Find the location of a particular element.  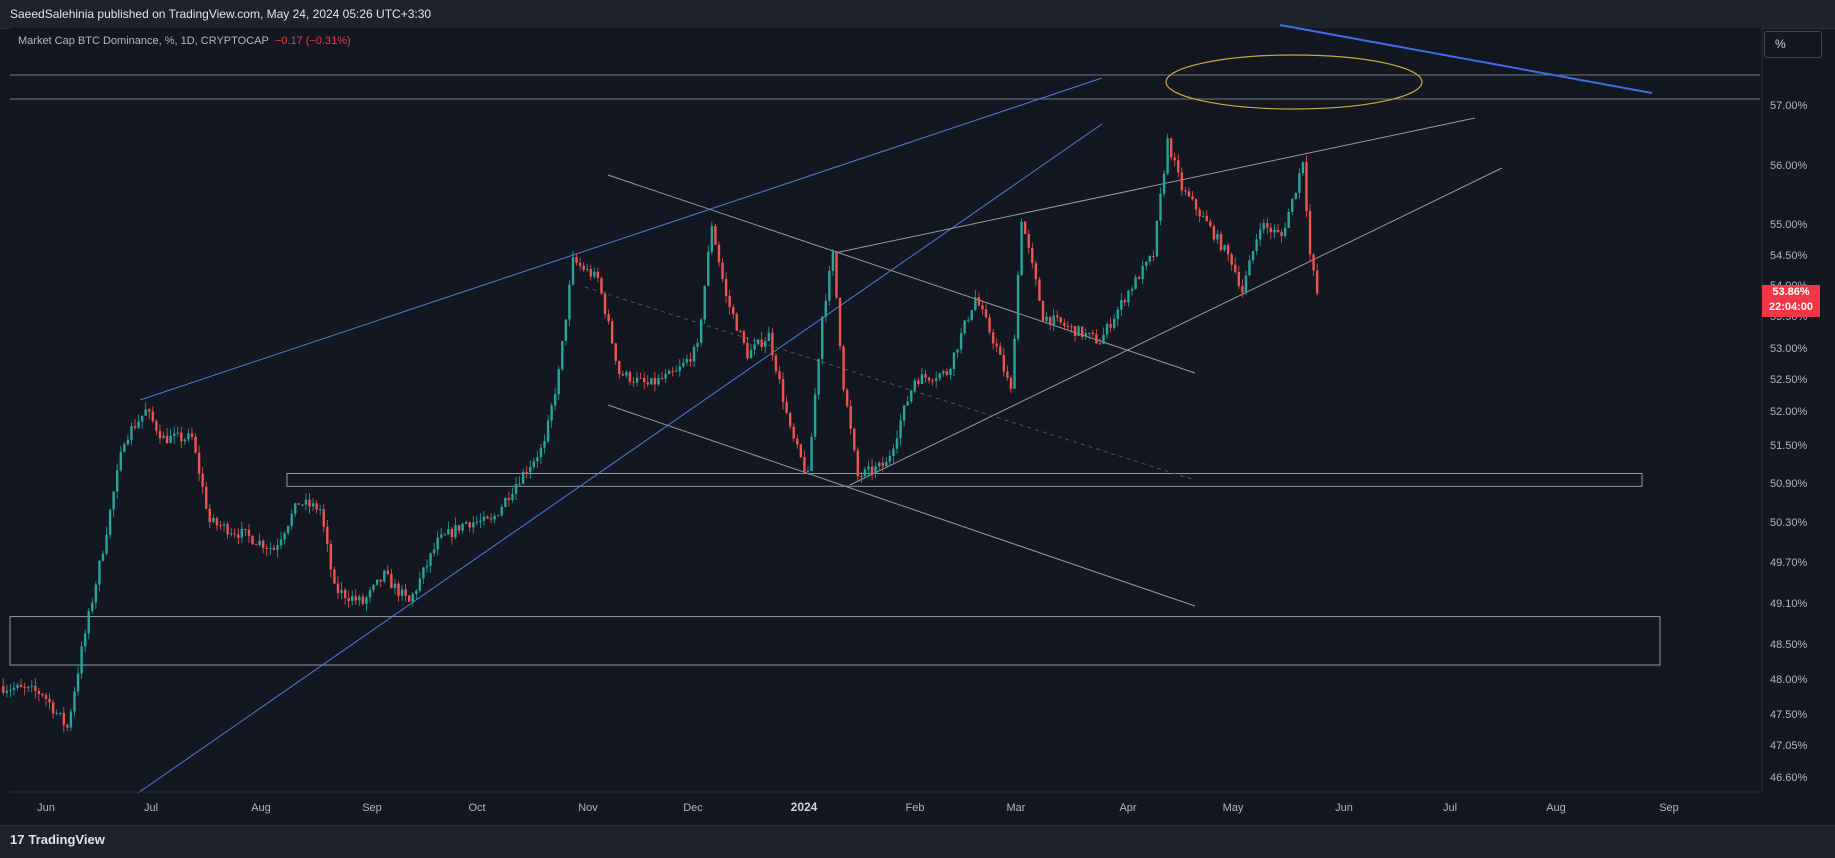

x-tick-label: Jun is located at coordinates (46, 808).